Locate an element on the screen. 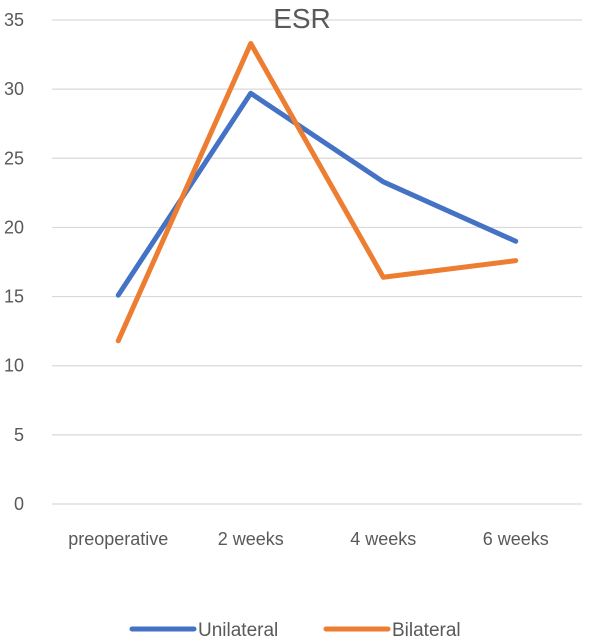 This screenshot has height=641, width=596. y-tick-label: 10 is located at coordinates (14, 366).